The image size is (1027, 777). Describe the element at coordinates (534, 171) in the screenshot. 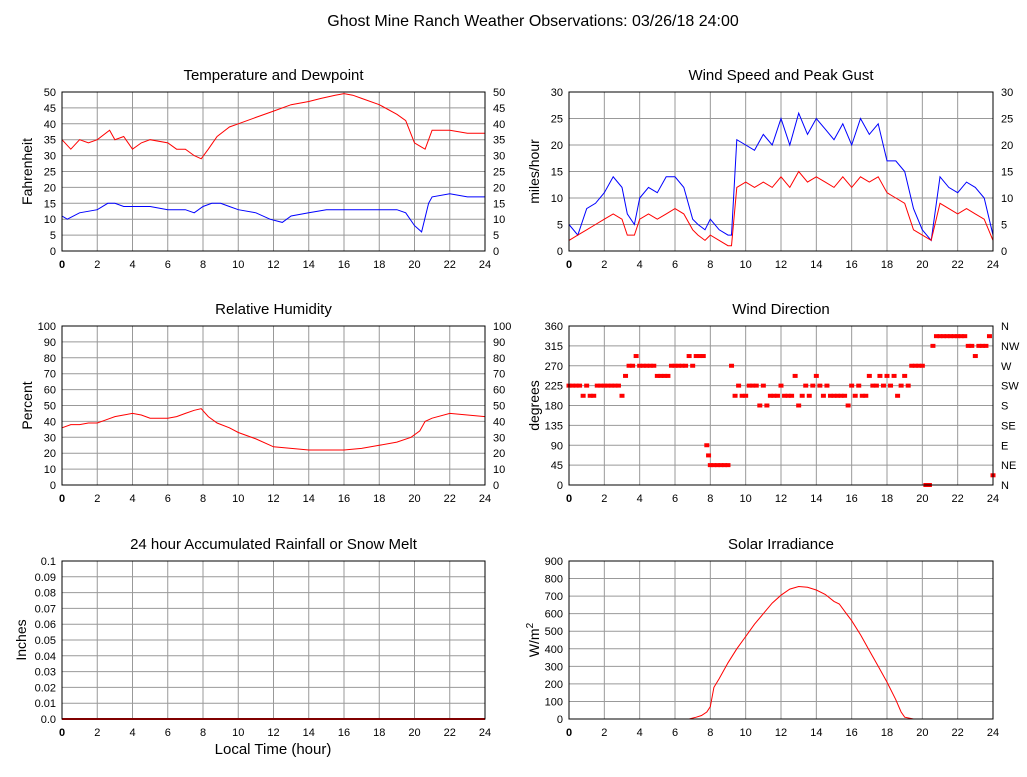

I see `y-axis-label-text: miles/hour` at that location.